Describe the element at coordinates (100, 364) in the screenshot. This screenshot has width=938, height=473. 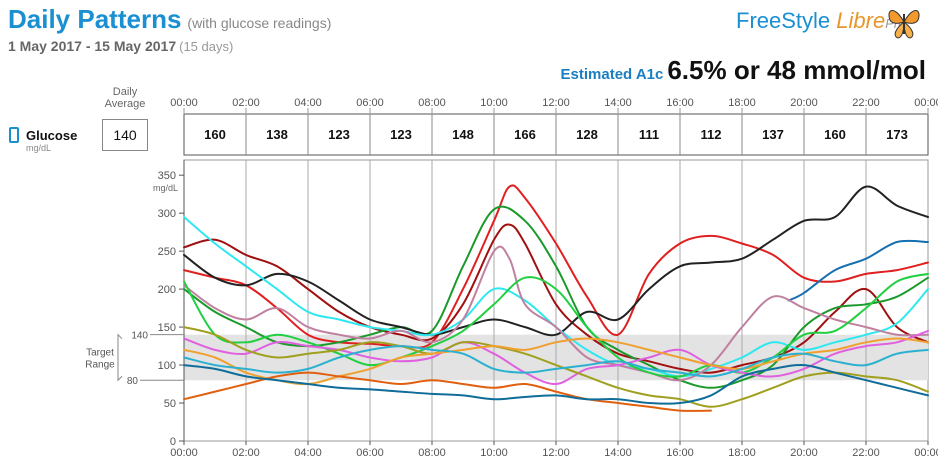
I see `target-range-label-2: Range` at that location.